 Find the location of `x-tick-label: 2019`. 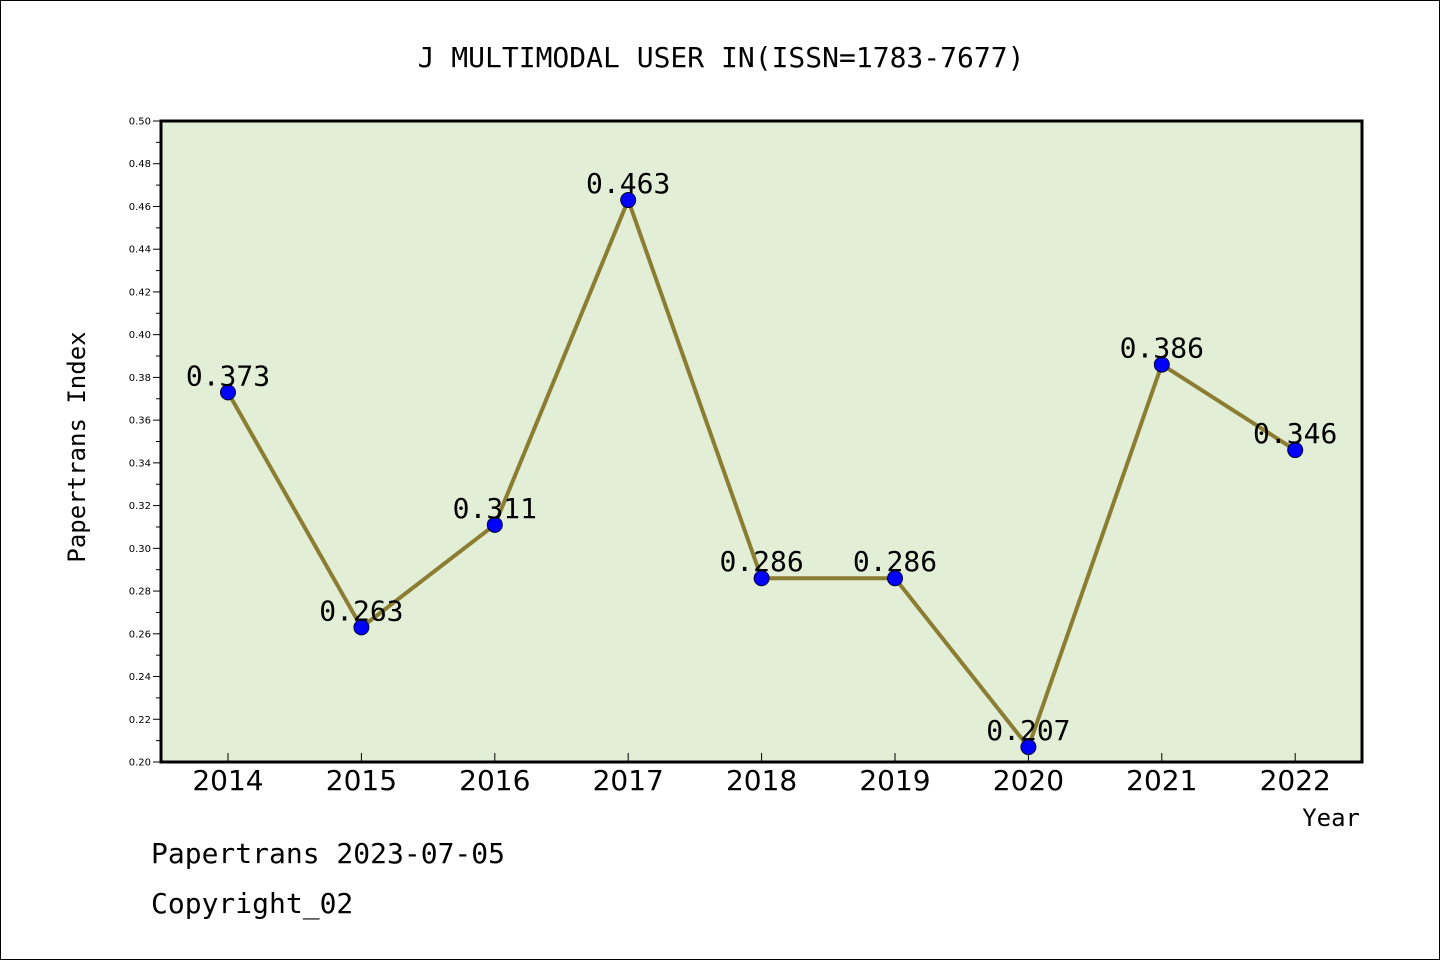

x-tick-label: 2019 is located at coordinates (894, 780).